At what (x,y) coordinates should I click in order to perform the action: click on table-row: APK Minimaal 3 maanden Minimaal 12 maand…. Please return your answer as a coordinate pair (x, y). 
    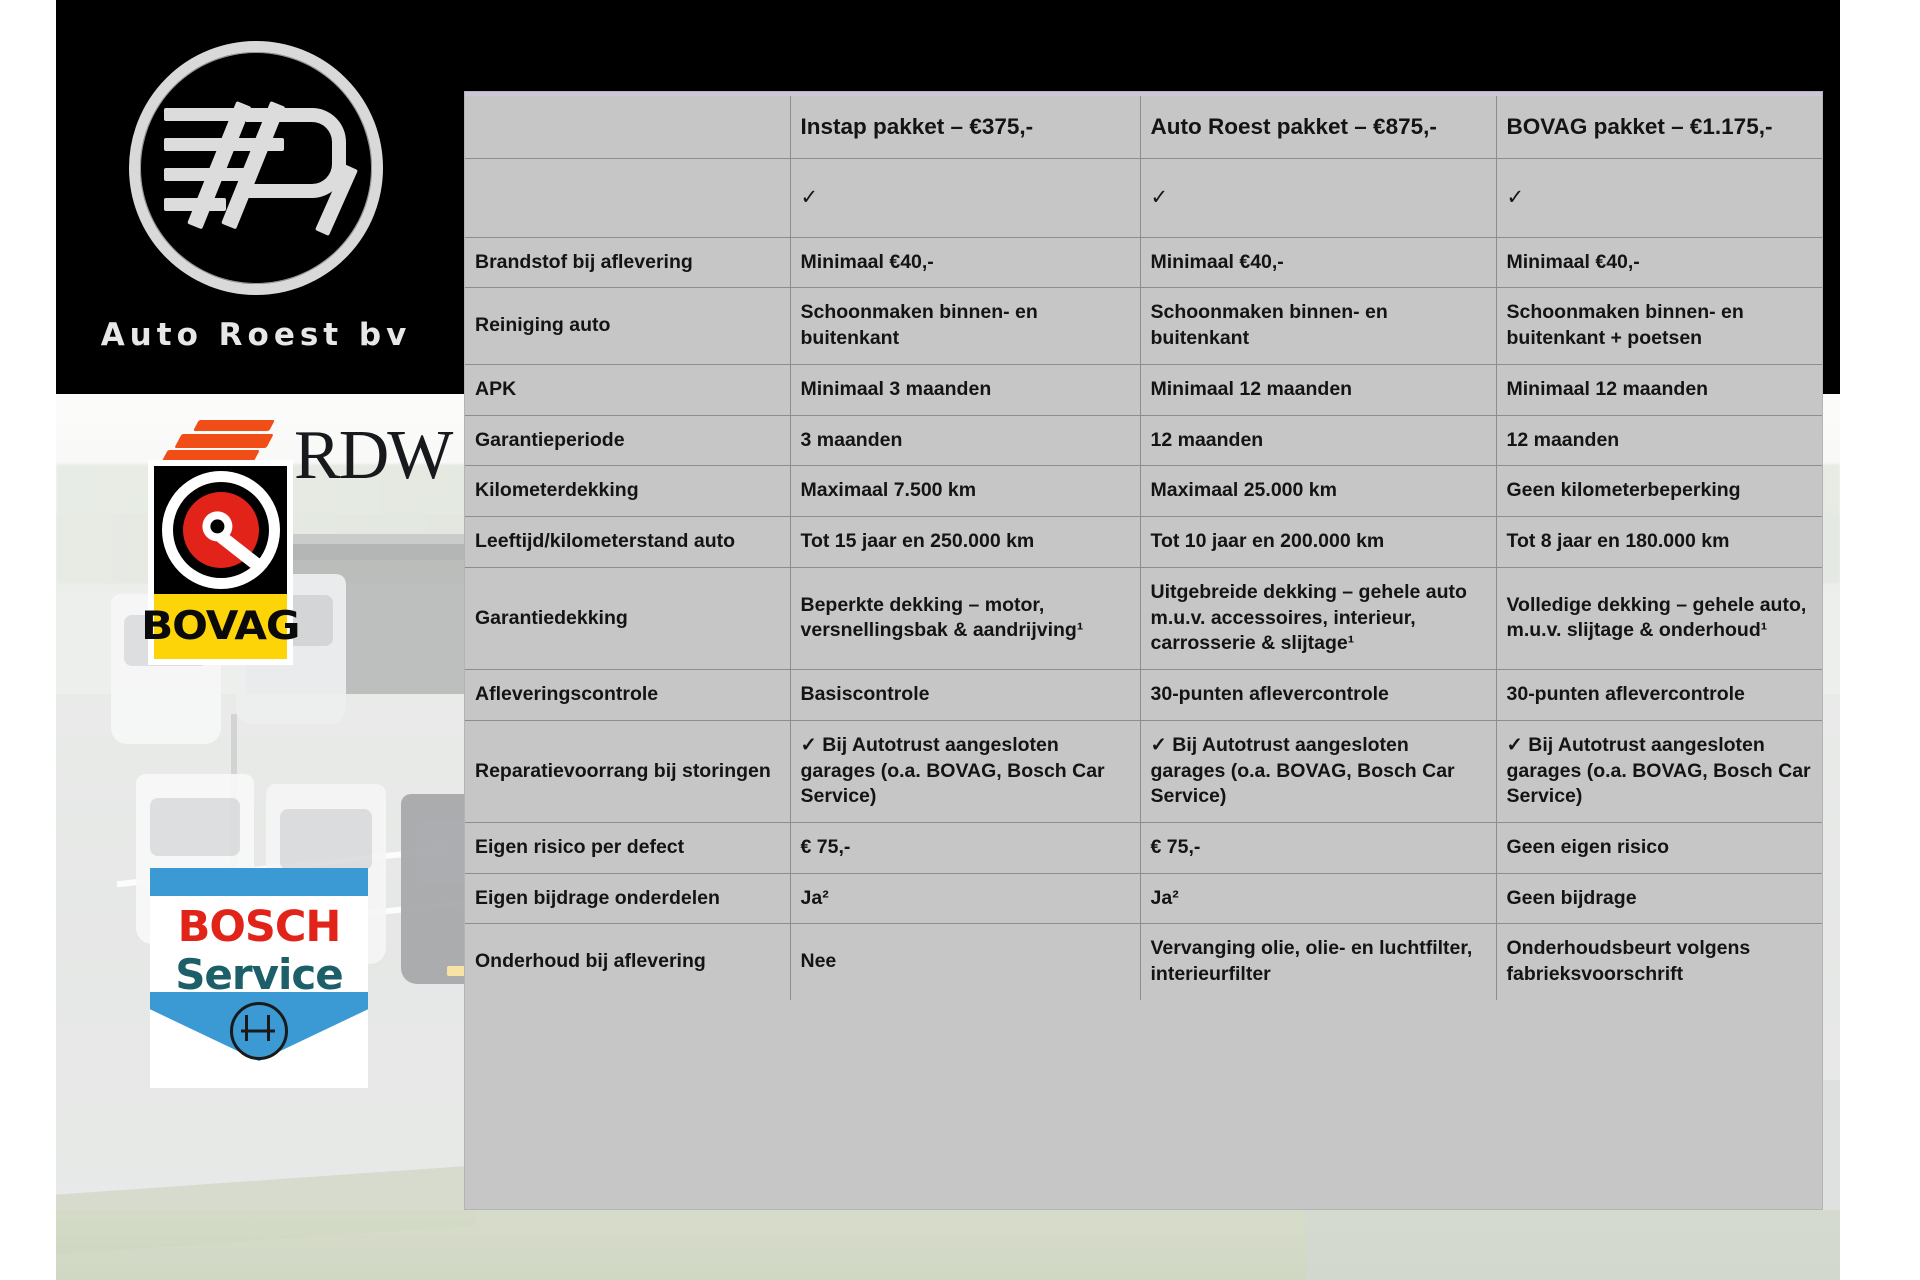
    Looking at the image, I should click on (1143, 390).